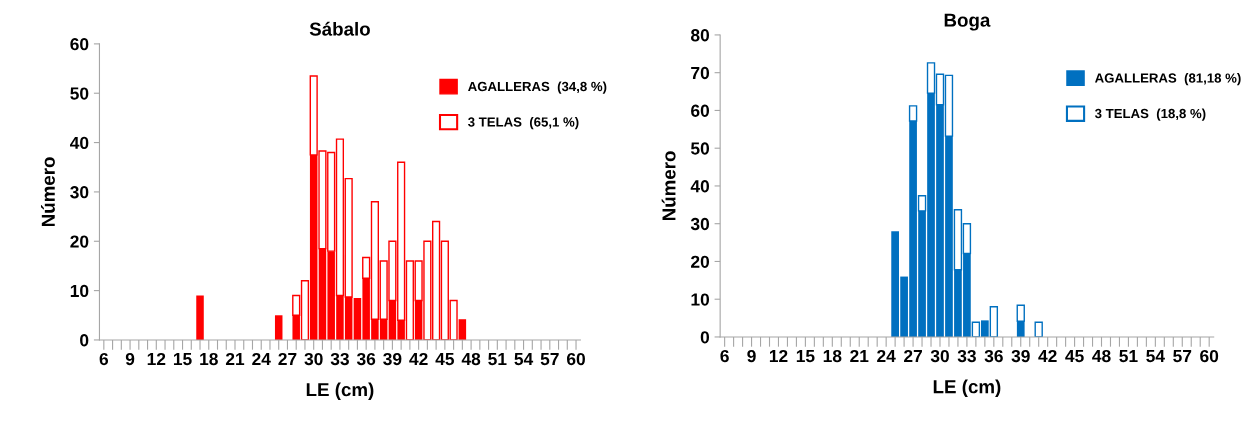 The width and height of the screenshot is (1259, 426). Describe the element at coordinates (1150, 114) in the screenshot. I see `legend-label: 3 TELAS (18,8 %)` at that location.